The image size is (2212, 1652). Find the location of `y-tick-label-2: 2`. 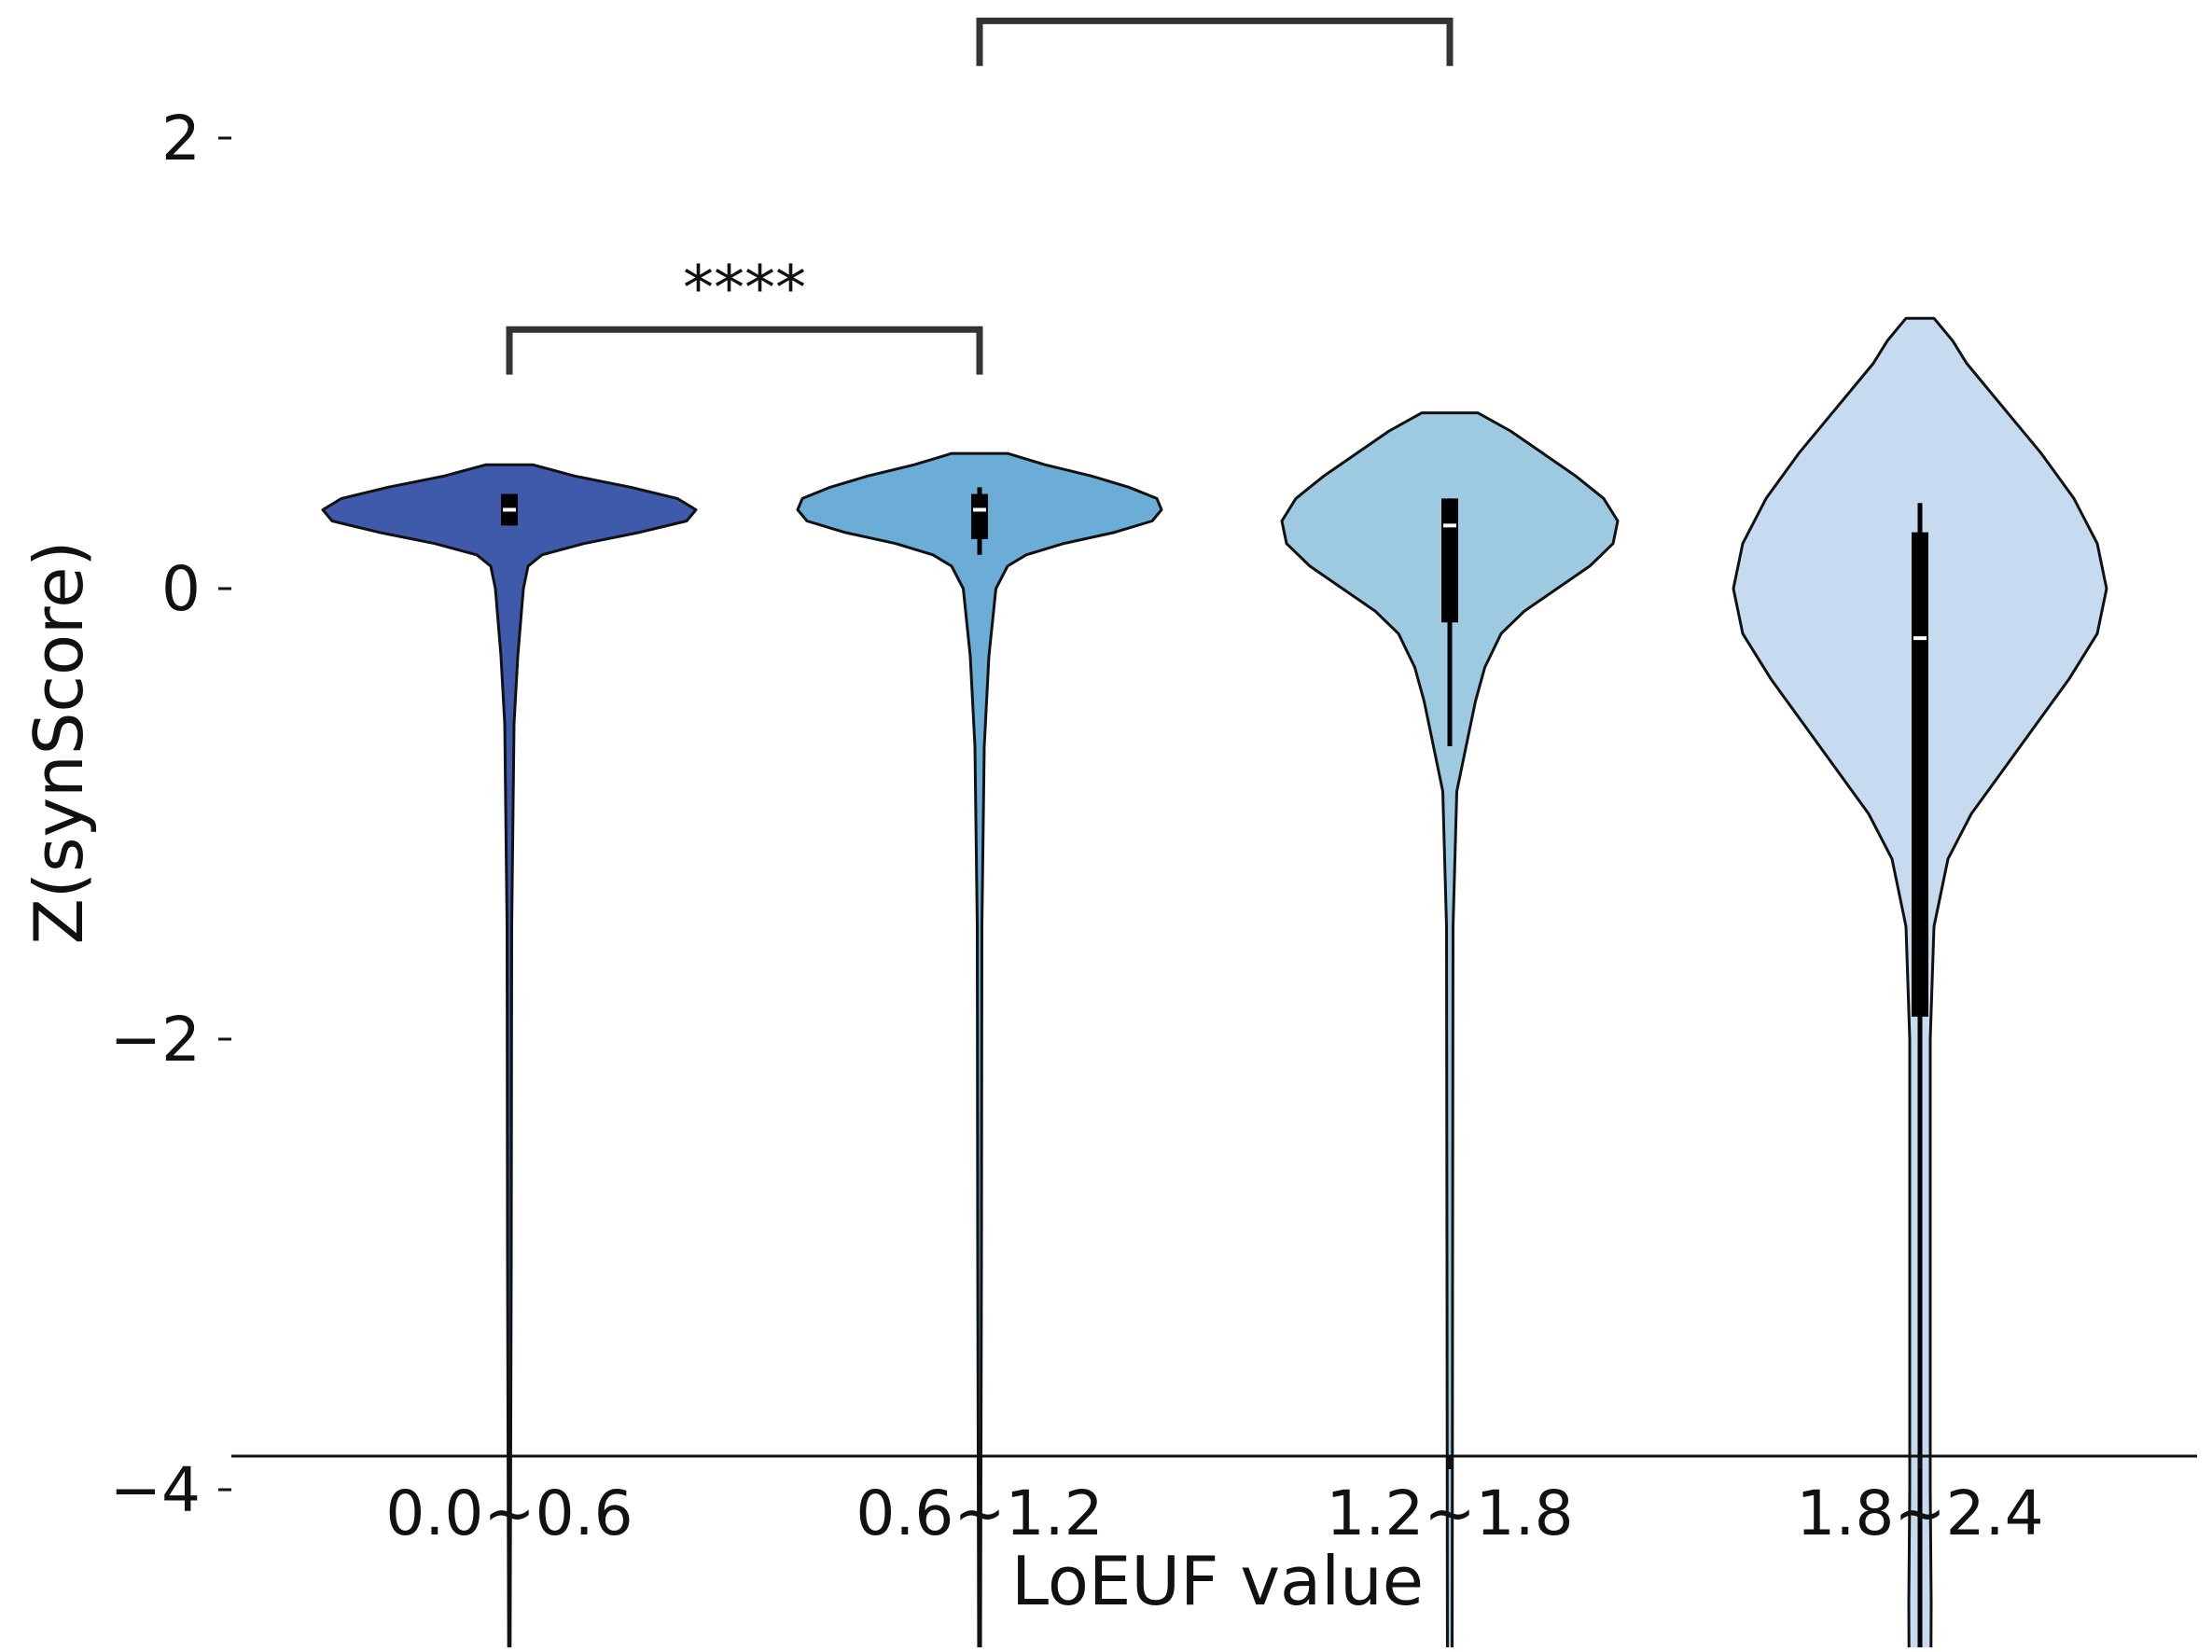

y-tick-label-2: 2 is located at coordinates (181, 138).